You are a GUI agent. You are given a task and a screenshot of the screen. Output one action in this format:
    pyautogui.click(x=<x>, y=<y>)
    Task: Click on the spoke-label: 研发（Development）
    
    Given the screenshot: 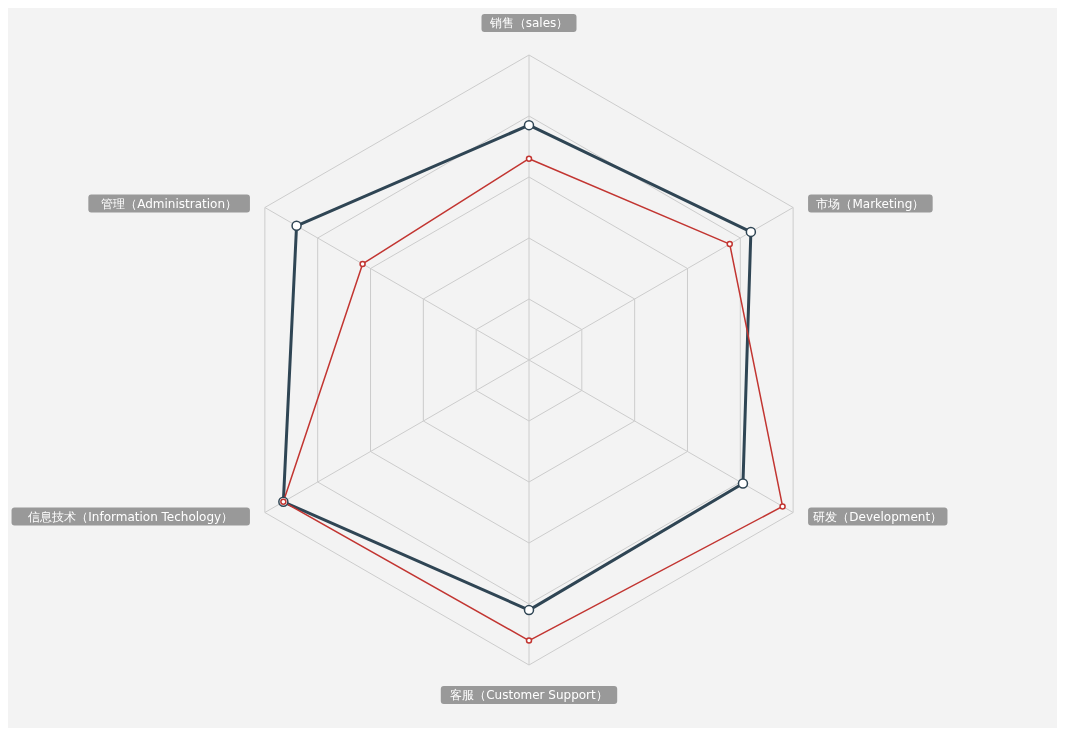 What is the action you would take?
    pyautogui.click(x=878, y=516)
    